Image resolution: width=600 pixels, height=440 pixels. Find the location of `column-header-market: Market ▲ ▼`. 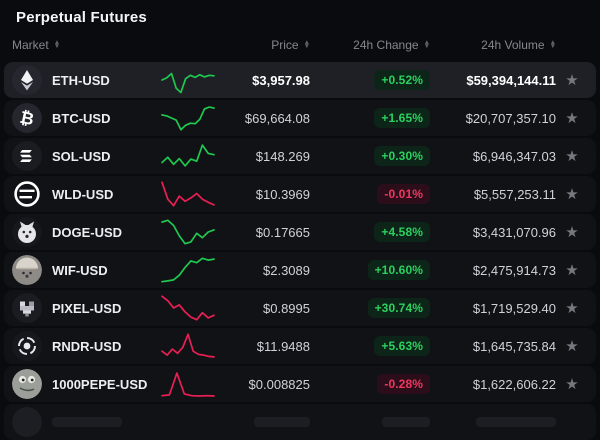

column-header-market: Market ▲ ▼ is located at coordinates (86, 45).